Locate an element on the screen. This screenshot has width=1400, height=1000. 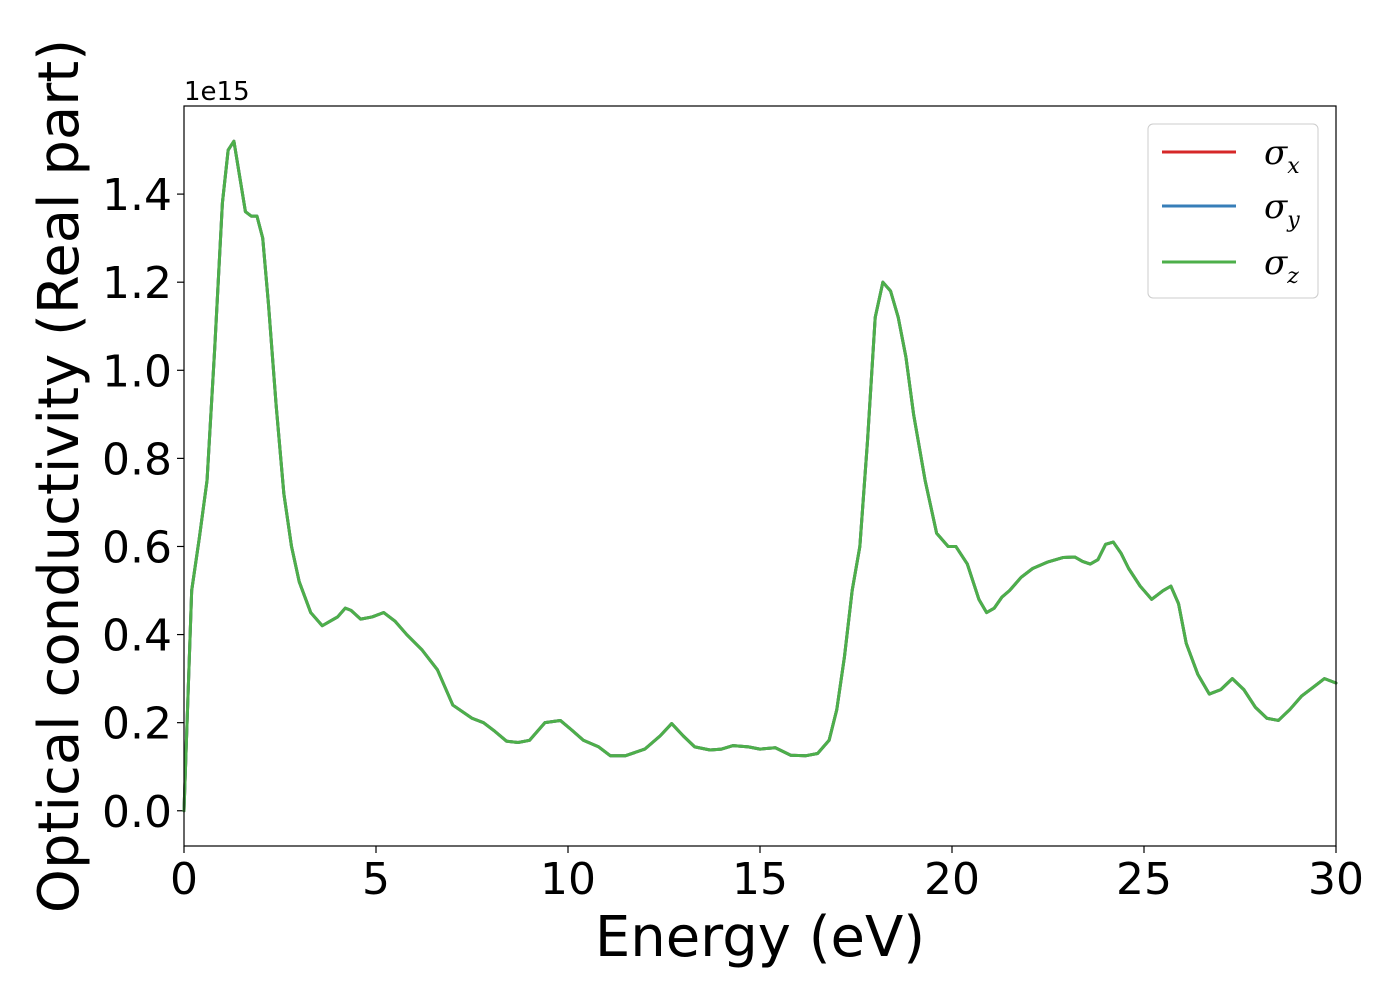
x-tick-label: 25 is located at coordinates (1144, 879).